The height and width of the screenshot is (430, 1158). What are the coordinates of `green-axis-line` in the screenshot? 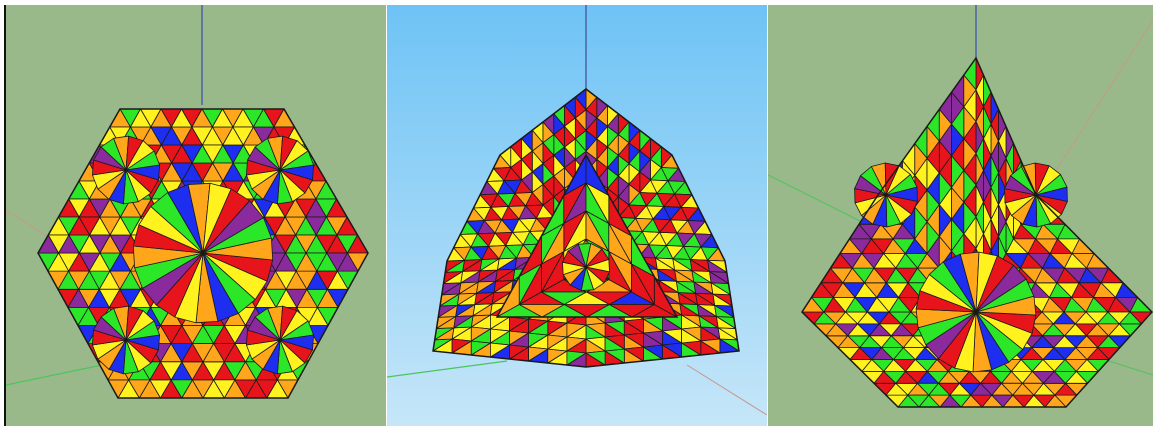 It's located at (447, 369).